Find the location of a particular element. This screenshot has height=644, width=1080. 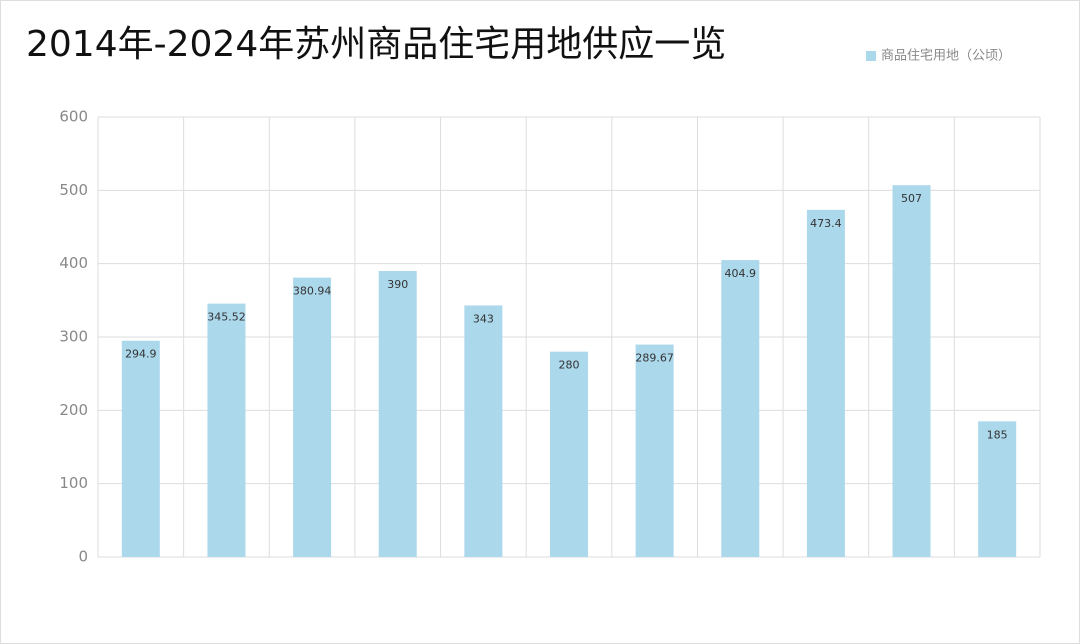

data-label: 473.4 is located at coordinates (826, 223).